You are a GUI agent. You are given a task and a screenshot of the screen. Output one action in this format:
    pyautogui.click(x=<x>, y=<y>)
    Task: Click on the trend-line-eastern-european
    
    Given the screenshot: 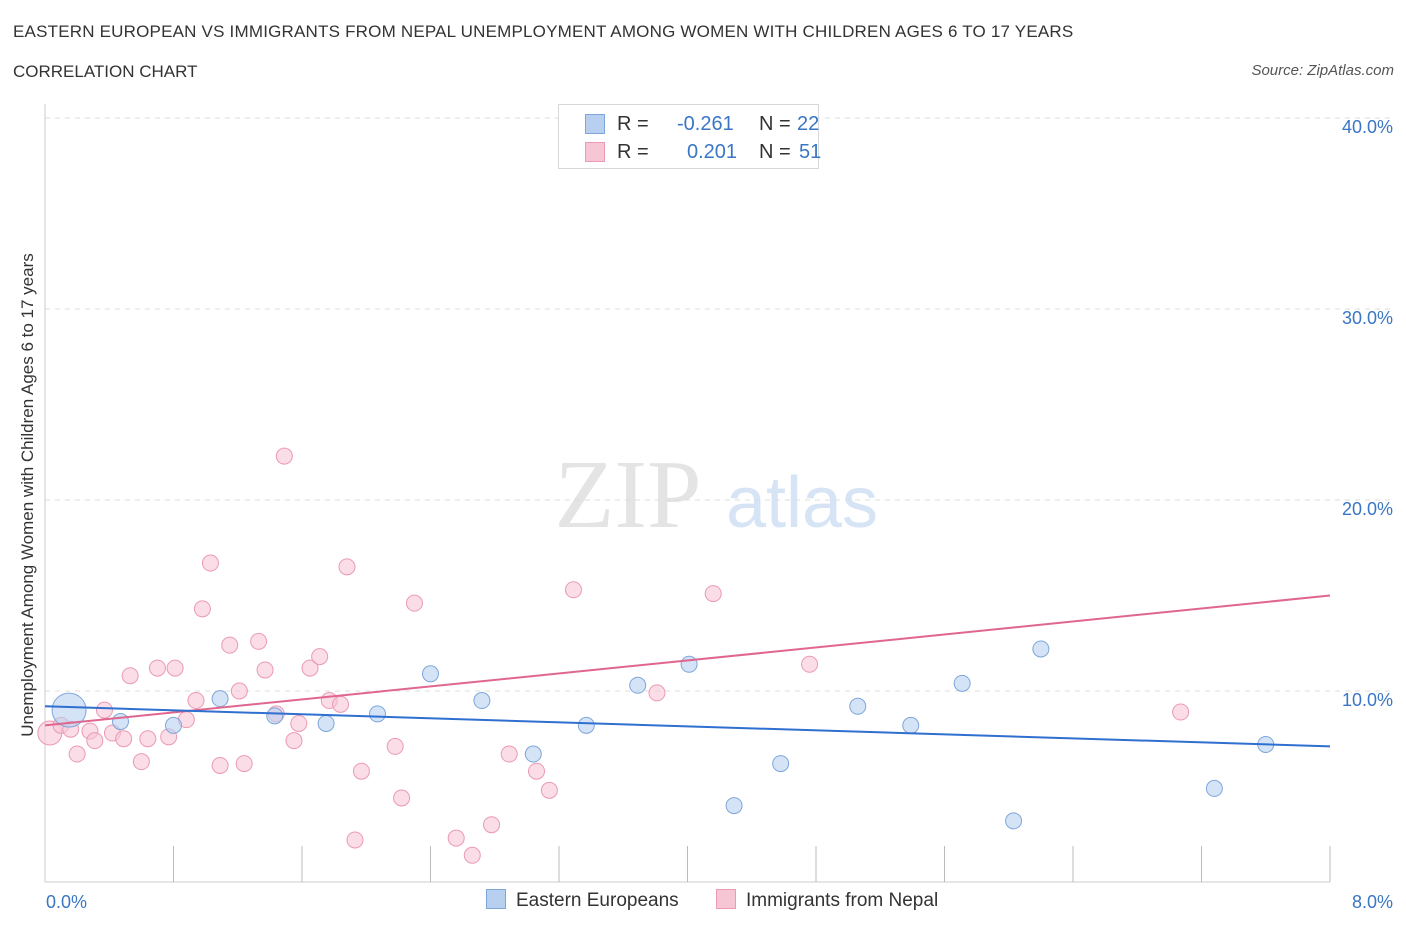 What is the action you would take?
    pyautogui.click(x=687, y=726)
    